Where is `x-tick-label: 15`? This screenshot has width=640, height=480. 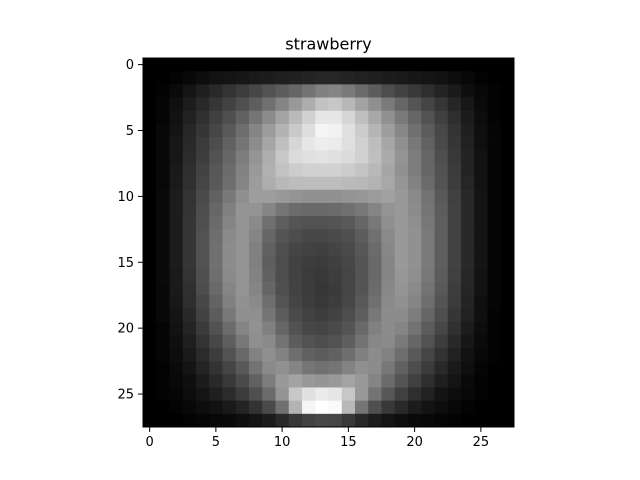 x-tick-label: 15 is located at coordinates (348, 442).